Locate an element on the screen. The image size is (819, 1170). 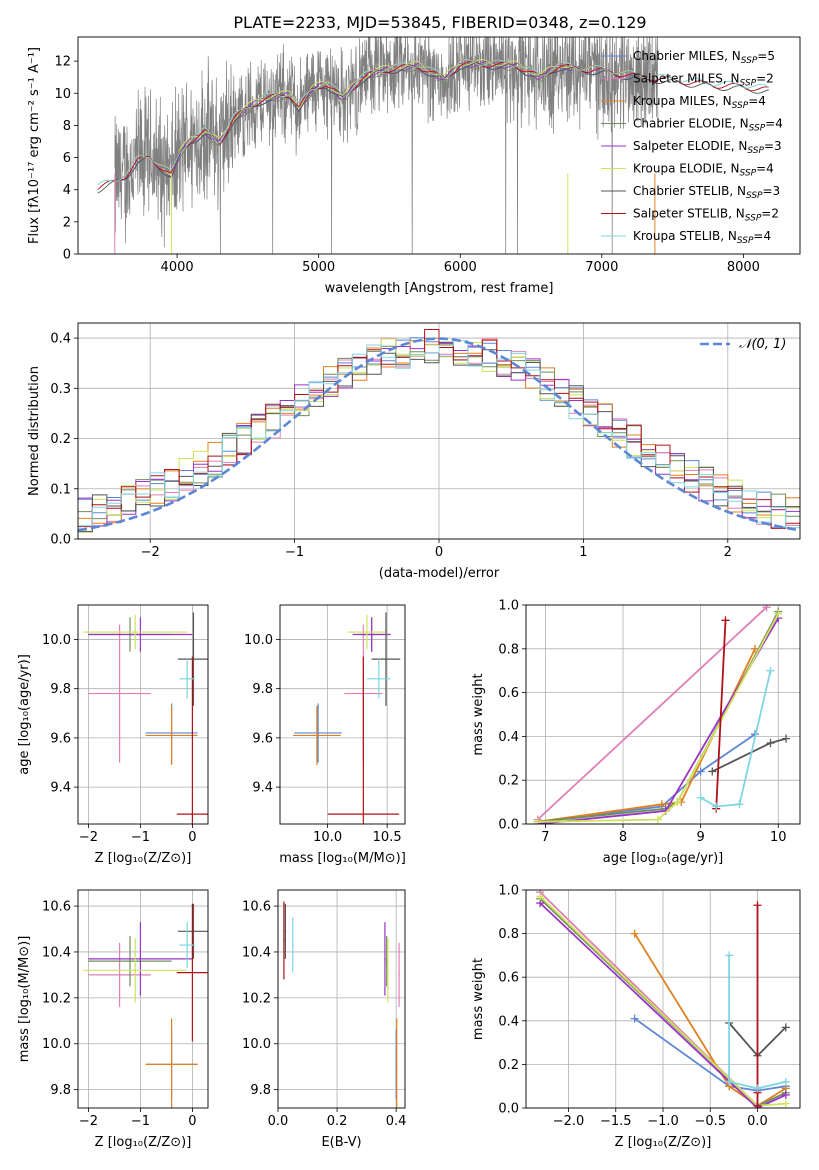
weight-line-salpeter-stelib is located at coordinates (721, 714).